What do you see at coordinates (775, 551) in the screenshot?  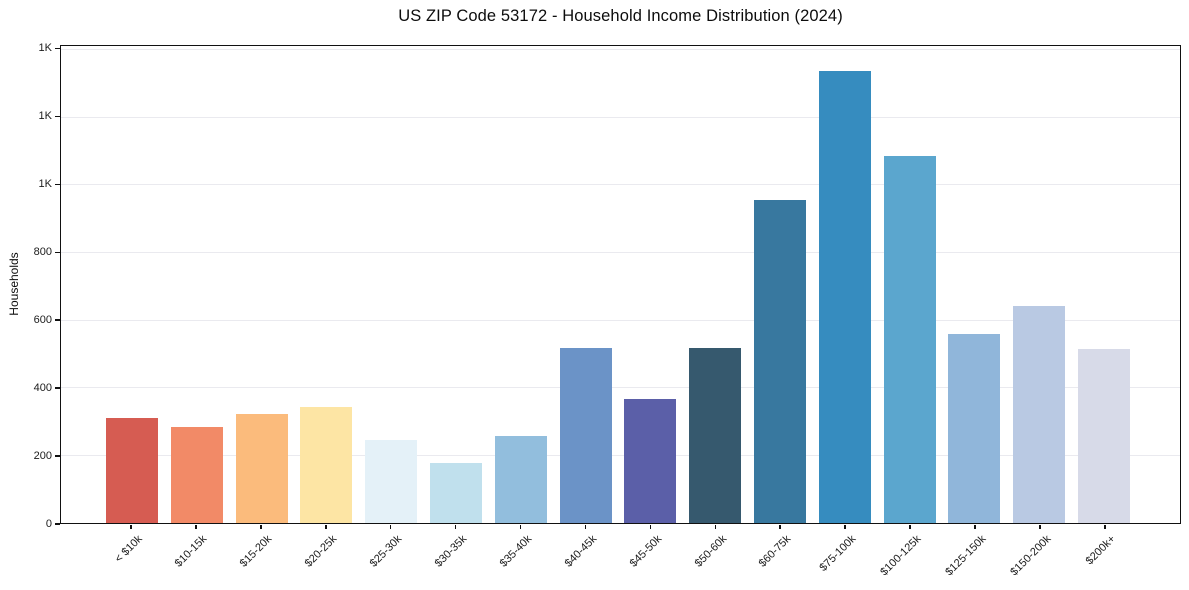 I see `x-tick-label: $60-75k` at bounding box center [775, 551].